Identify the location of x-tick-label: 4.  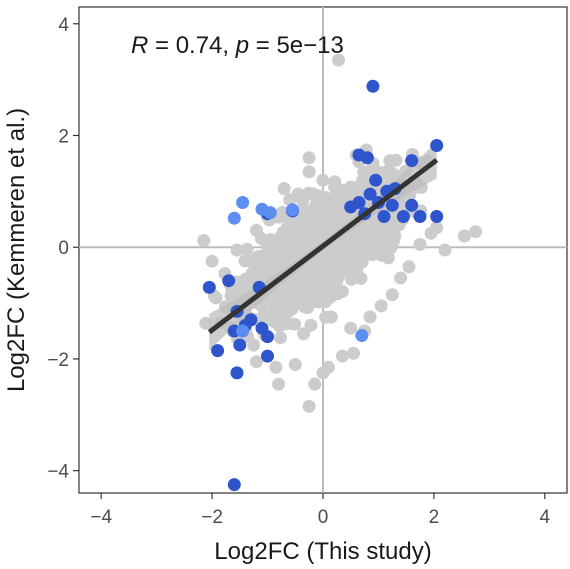
(545, 517).